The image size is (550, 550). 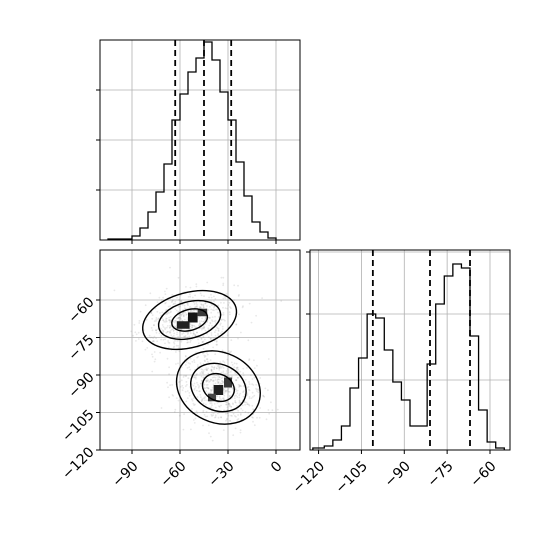 What do you see at coordinates (408, 356) in the screenshot?
I see `right-histogram-series` at bounding box center [408, 356].